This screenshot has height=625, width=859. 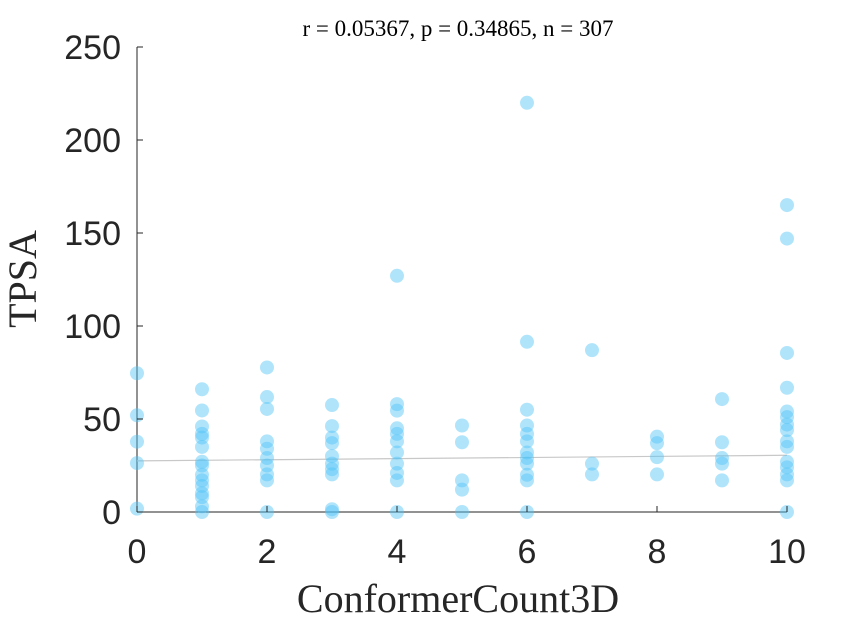 I want to click on y-tick-label: 150, so click(x=92, y=234).